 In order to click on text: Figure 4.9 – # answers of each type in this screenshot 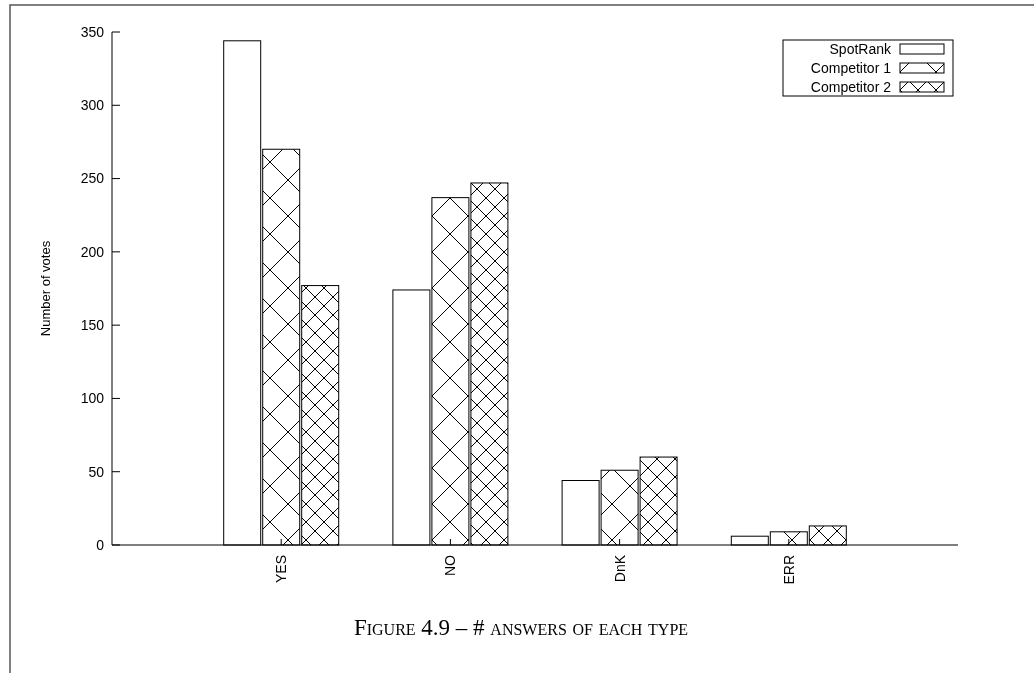, I will do `click(521, 627)`.